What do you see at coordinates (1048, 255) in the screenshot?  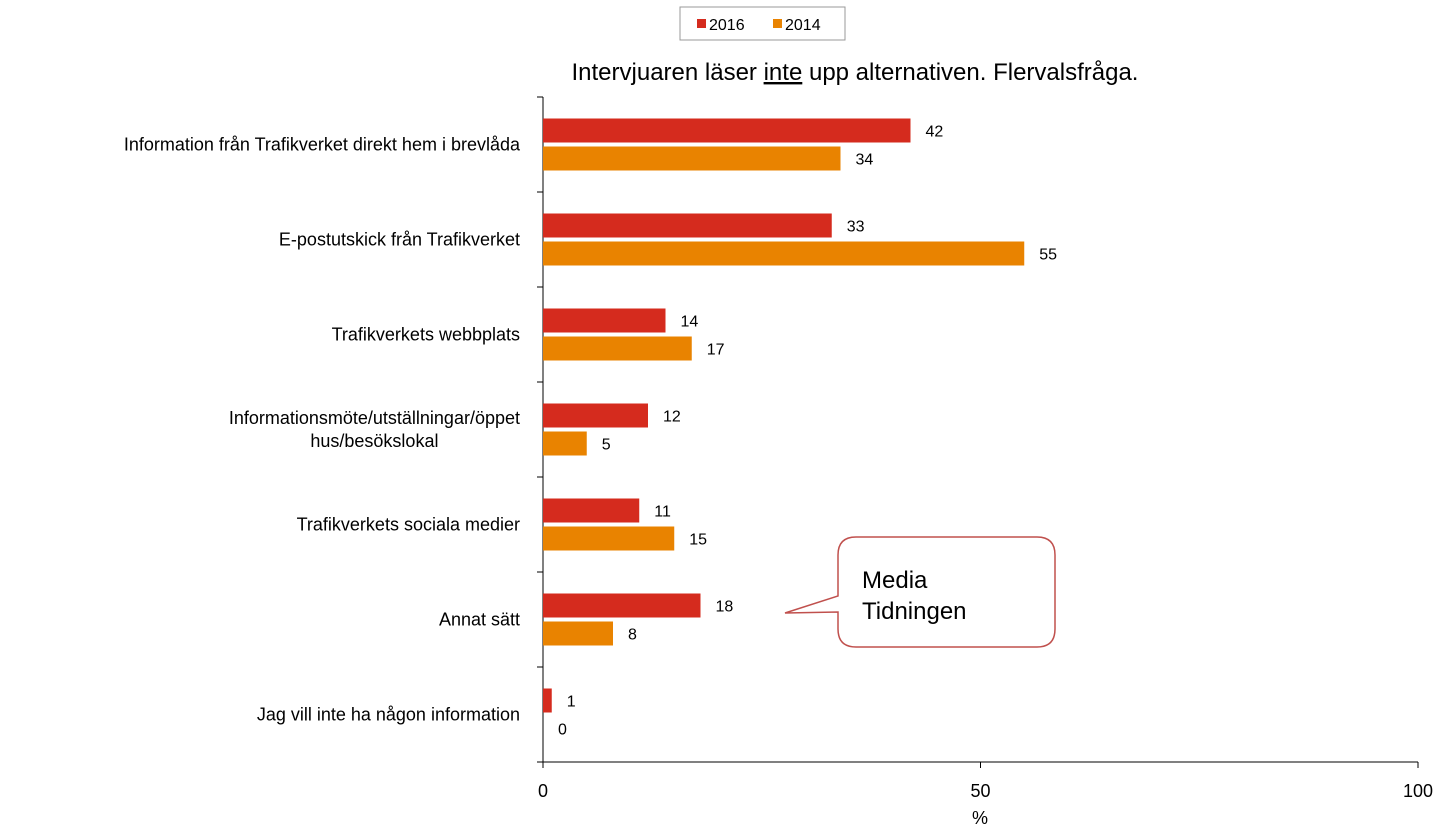 I see `value-label: 55` at bounding box center [1048, 255].